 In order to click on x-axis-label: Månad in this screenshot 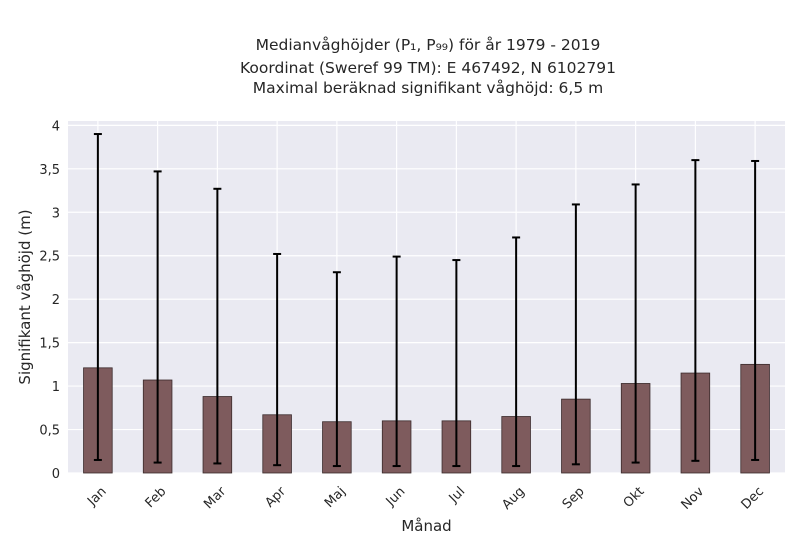, I will do `click(426, 526)`.